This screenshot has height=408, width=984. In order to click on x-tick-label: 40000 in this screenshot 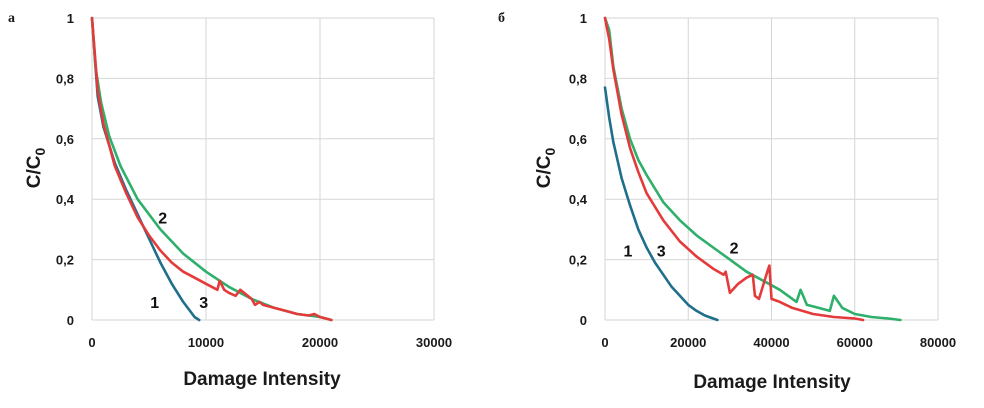, I will do `click(771, 342)`.